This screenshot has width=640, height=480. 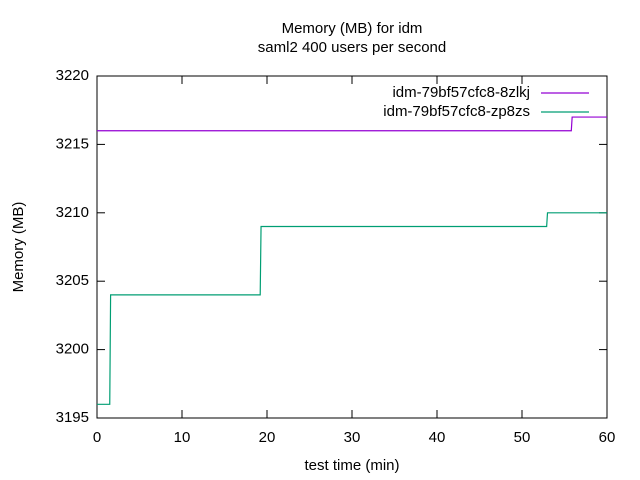 What do you see at coordinates (72, 349) in the screenshot?
I see `y-tick-label: 3200` at bounding box center [72, 349].